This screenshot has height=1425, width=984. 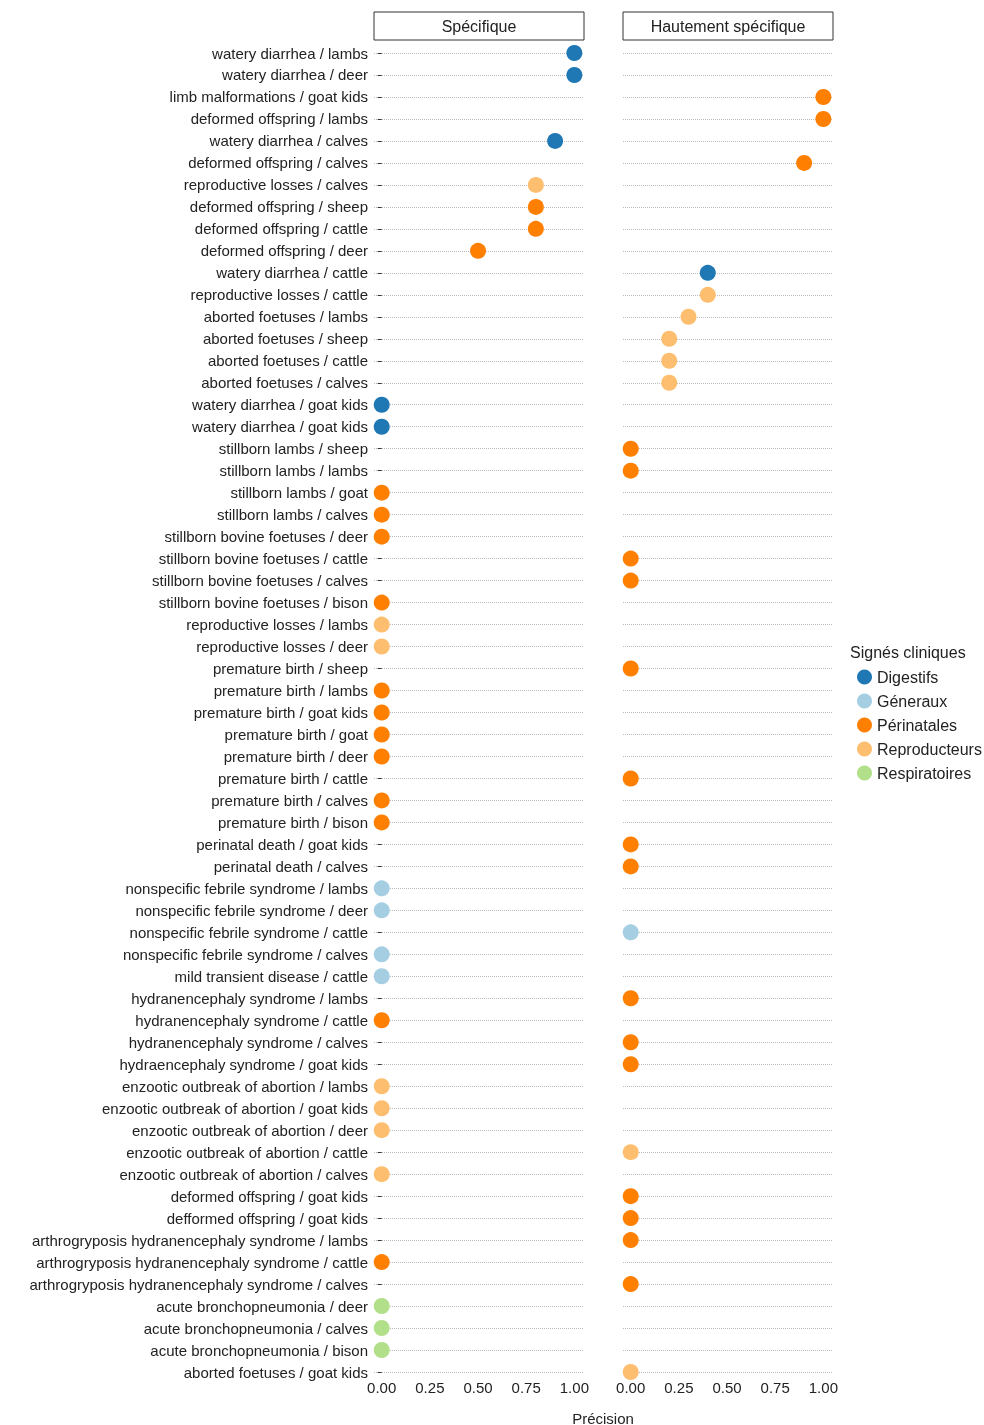 I want to click on y-tick-label: watery diarrhea / deer, so click(x=294, y=75).